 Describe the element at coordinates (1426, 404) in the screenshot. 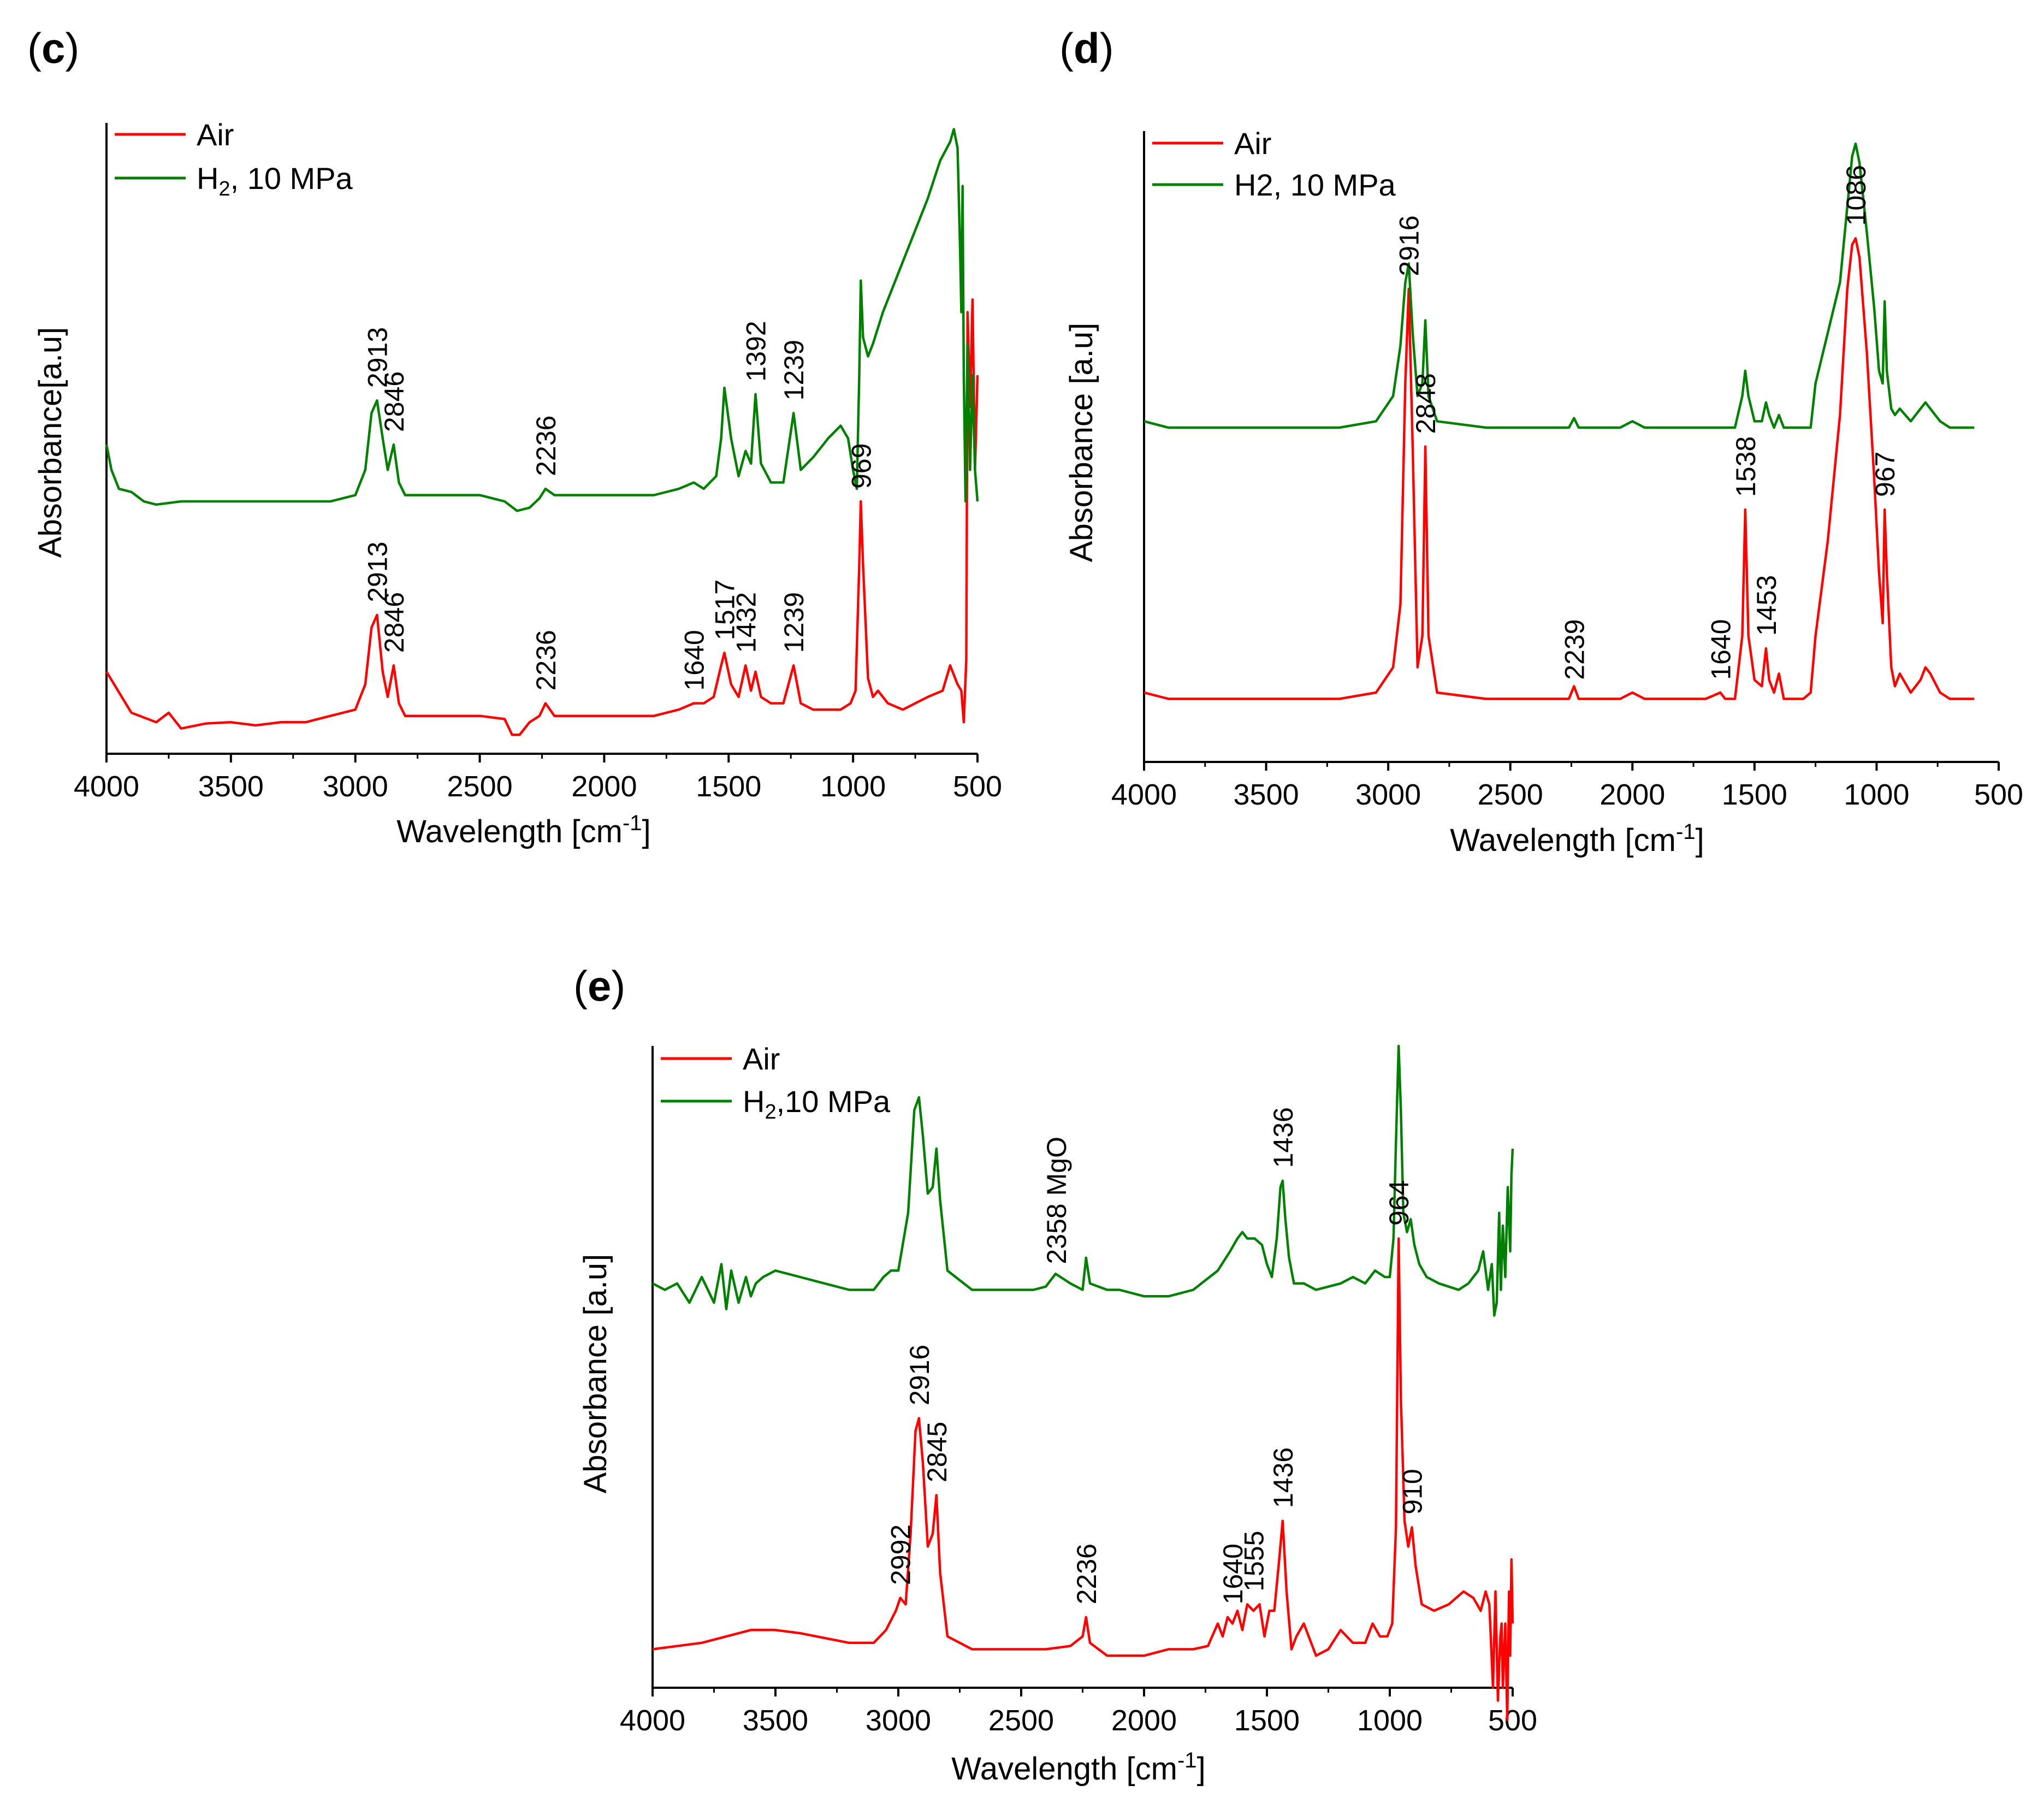

I see `peak-label: 2848` at that location.